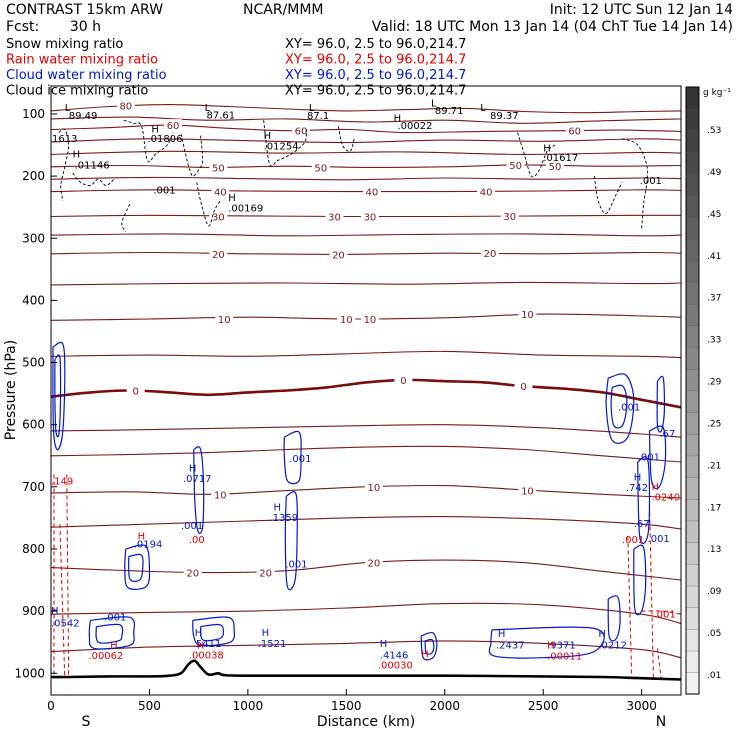 This screenshot has height=744, width=740. I want to click on y-tick-label: 800, so click(33, 549).